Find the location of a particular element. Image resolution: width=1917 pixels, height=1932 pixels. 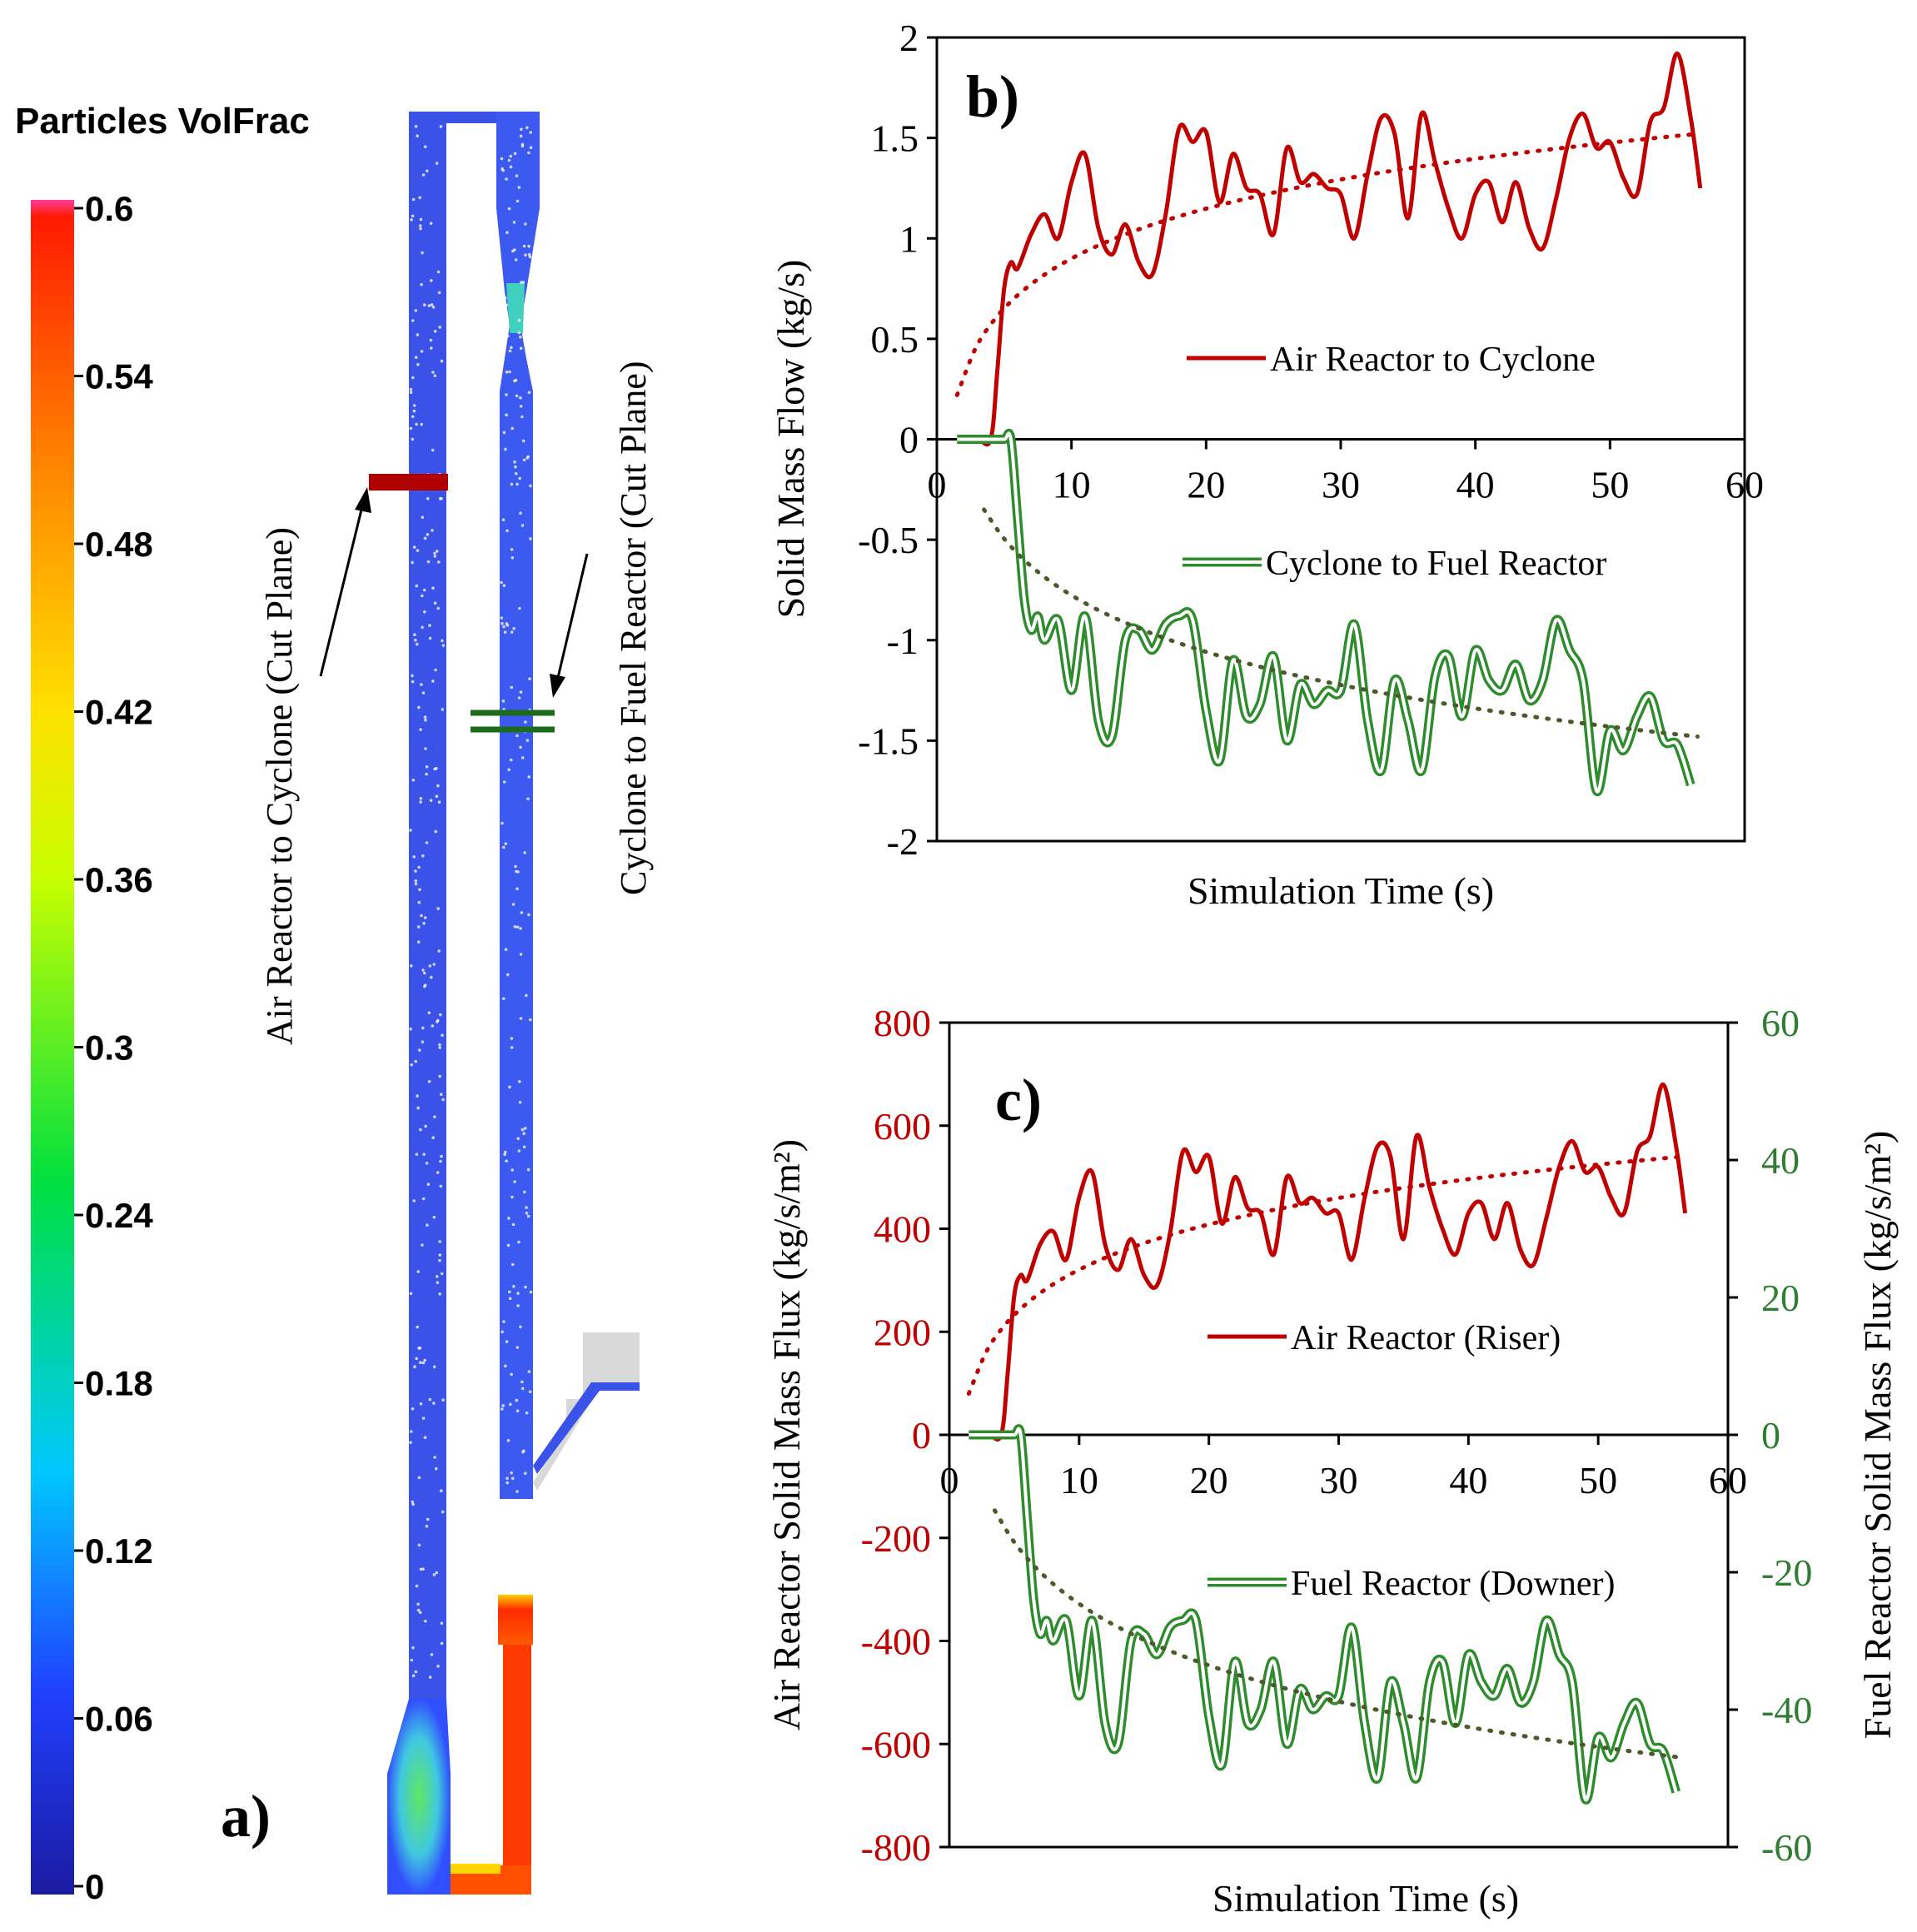

x-tick-label: 20 is located at coordinates (1209, 1480).